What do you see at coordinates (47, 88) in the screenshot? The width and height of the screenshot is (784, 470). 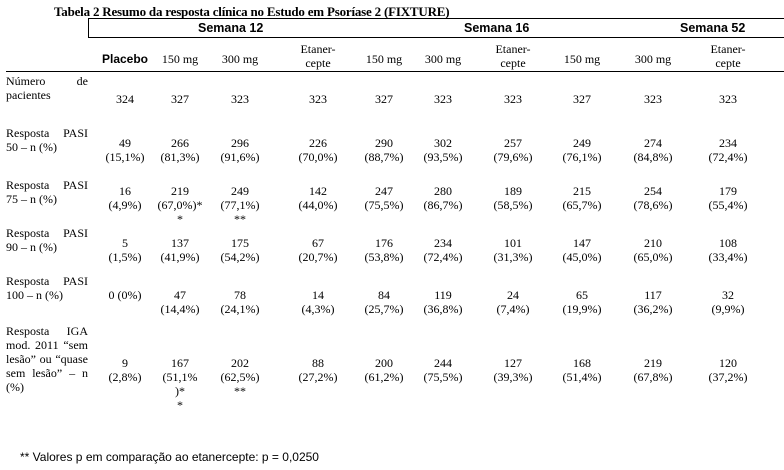 I see `row-label-1: Número de pacientes` at bounding box center [47, 88].